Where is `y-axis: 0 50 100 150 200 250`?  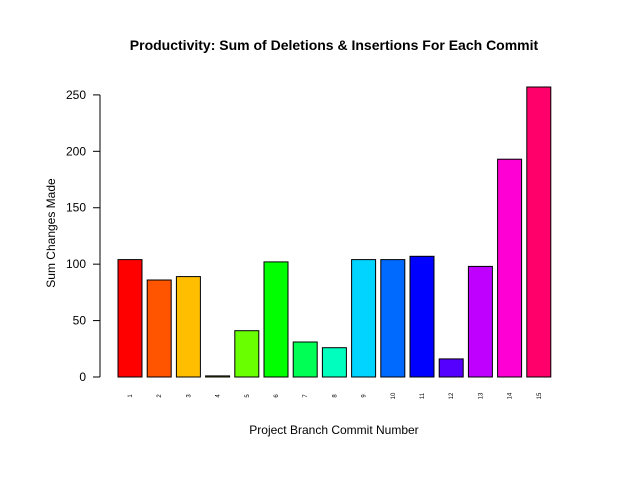 y-axis: 0 50 100 150 200 250 is located at coordinates (83, 236).